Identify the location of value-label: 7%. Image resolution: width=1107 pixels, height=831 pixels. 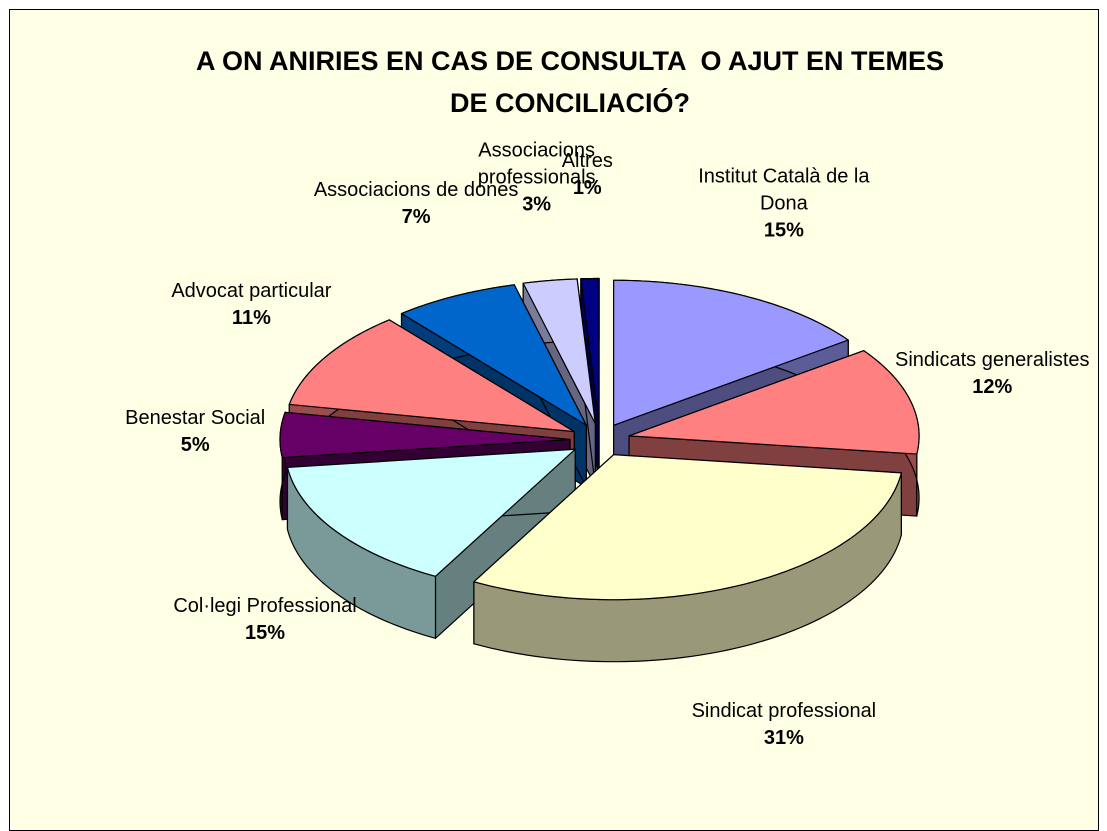
(416, 216).